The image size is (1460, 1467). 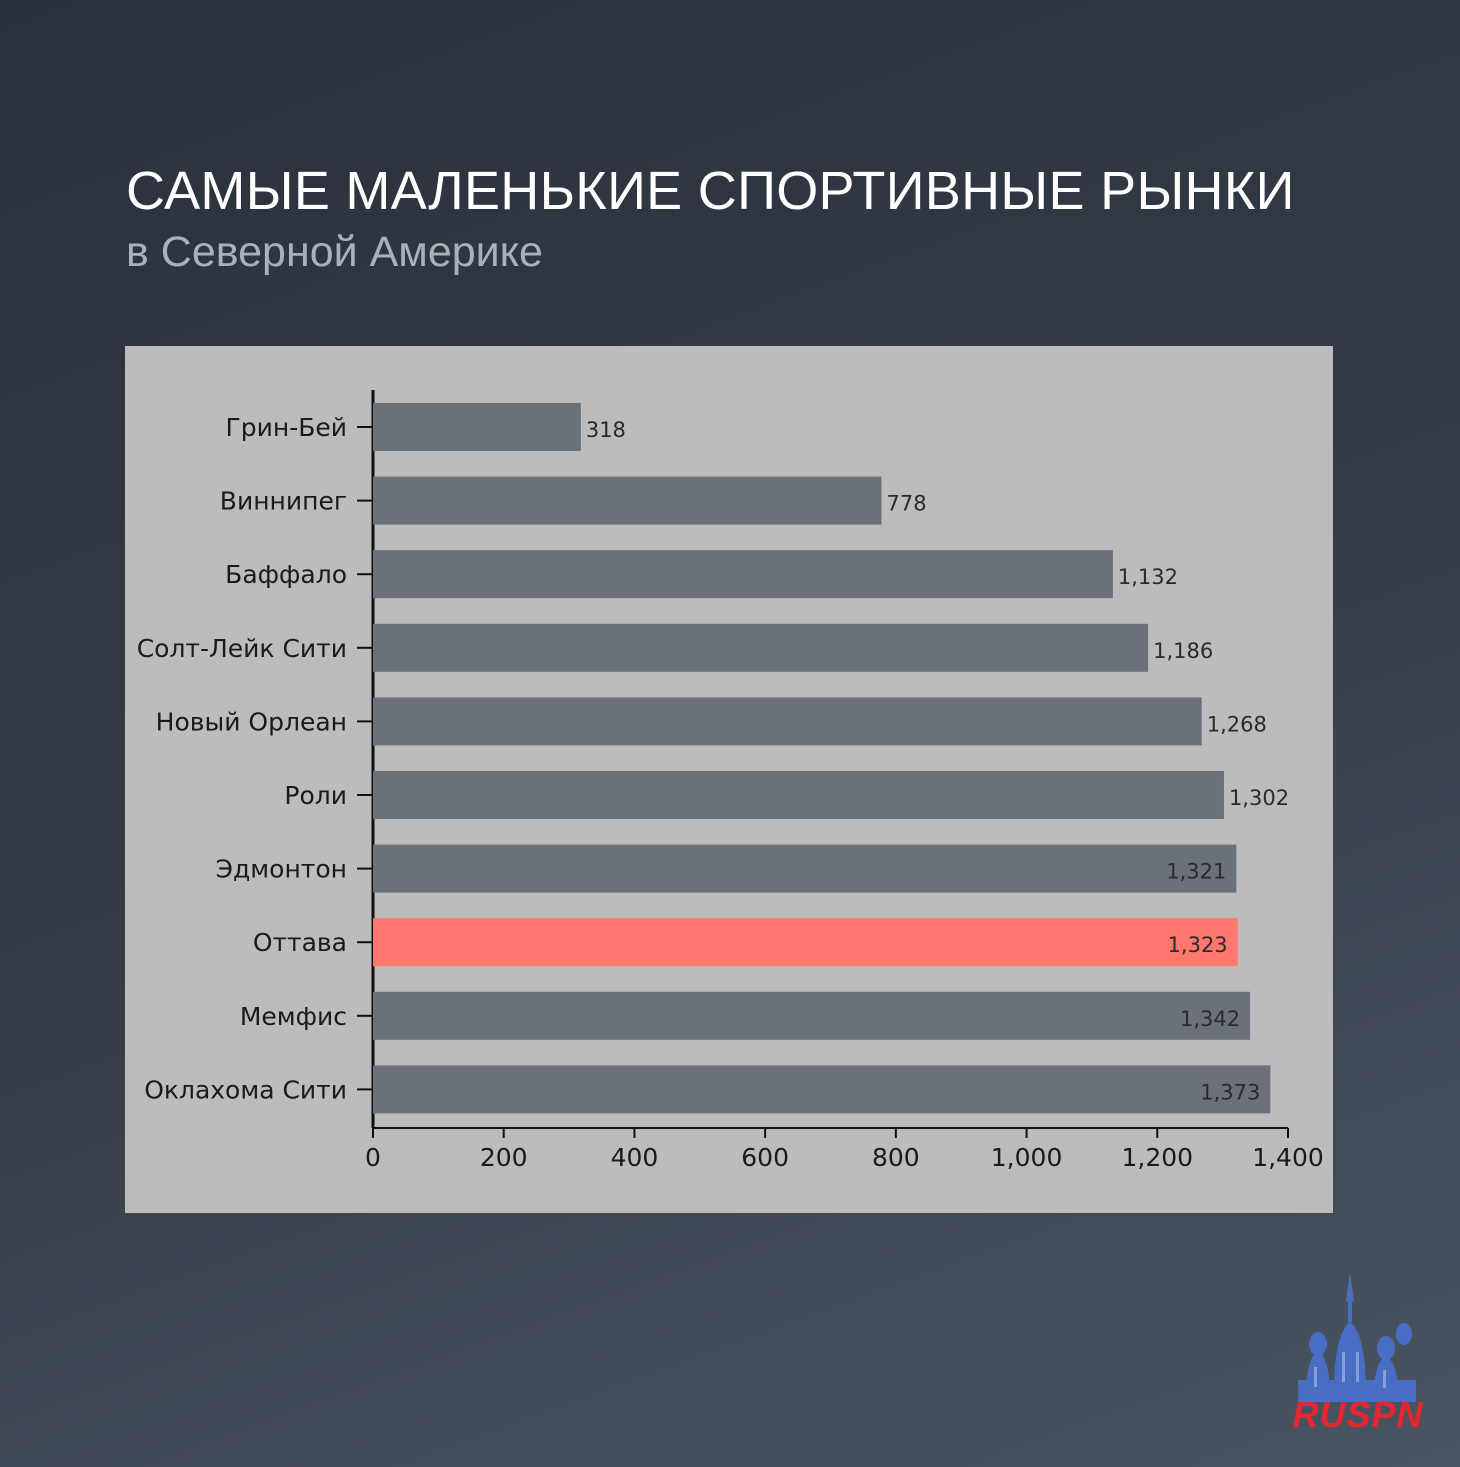 What do you see at coordinates (245, 1089) in the screenshot?
I see `category-label: Оклахома Сити` at bounding box center [245, 1089].